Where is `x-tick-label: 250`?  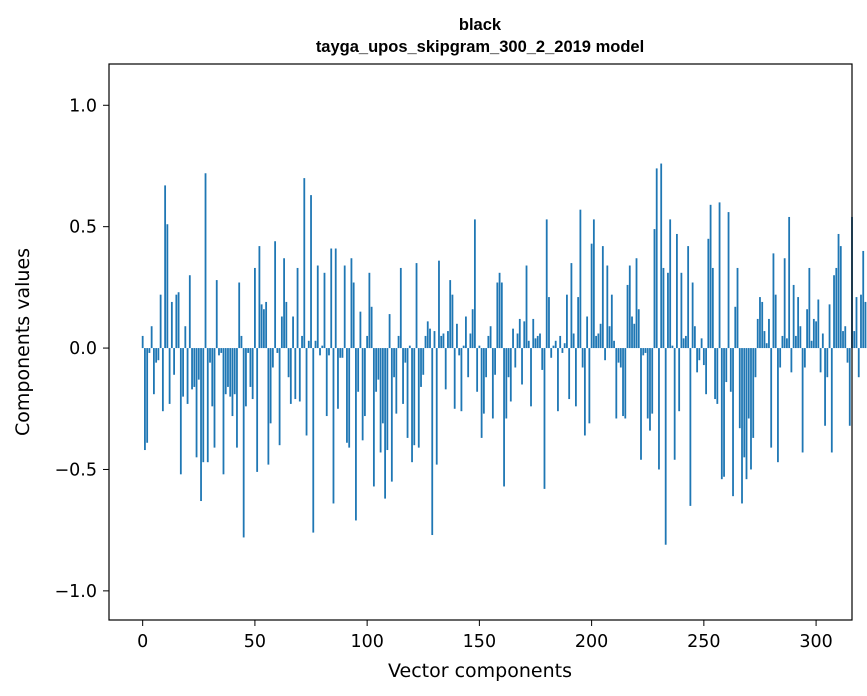 x-tick-label: 250 is located at coordinates (703, 642).